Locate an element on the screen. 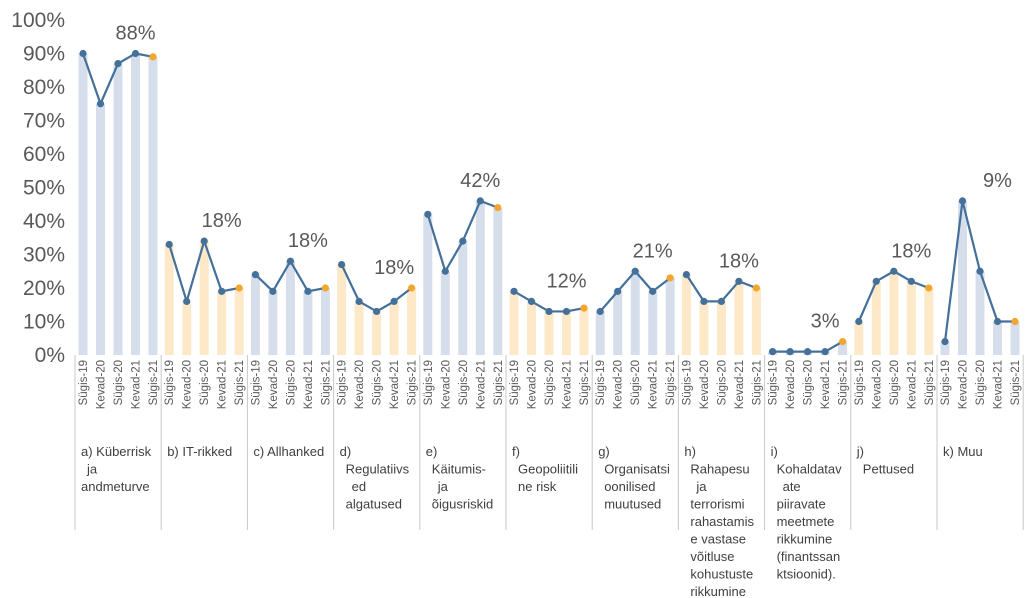 The height and width of the screenshot is (598, 1032). y-tick-label: 0% is located at coordinates (50, 355).